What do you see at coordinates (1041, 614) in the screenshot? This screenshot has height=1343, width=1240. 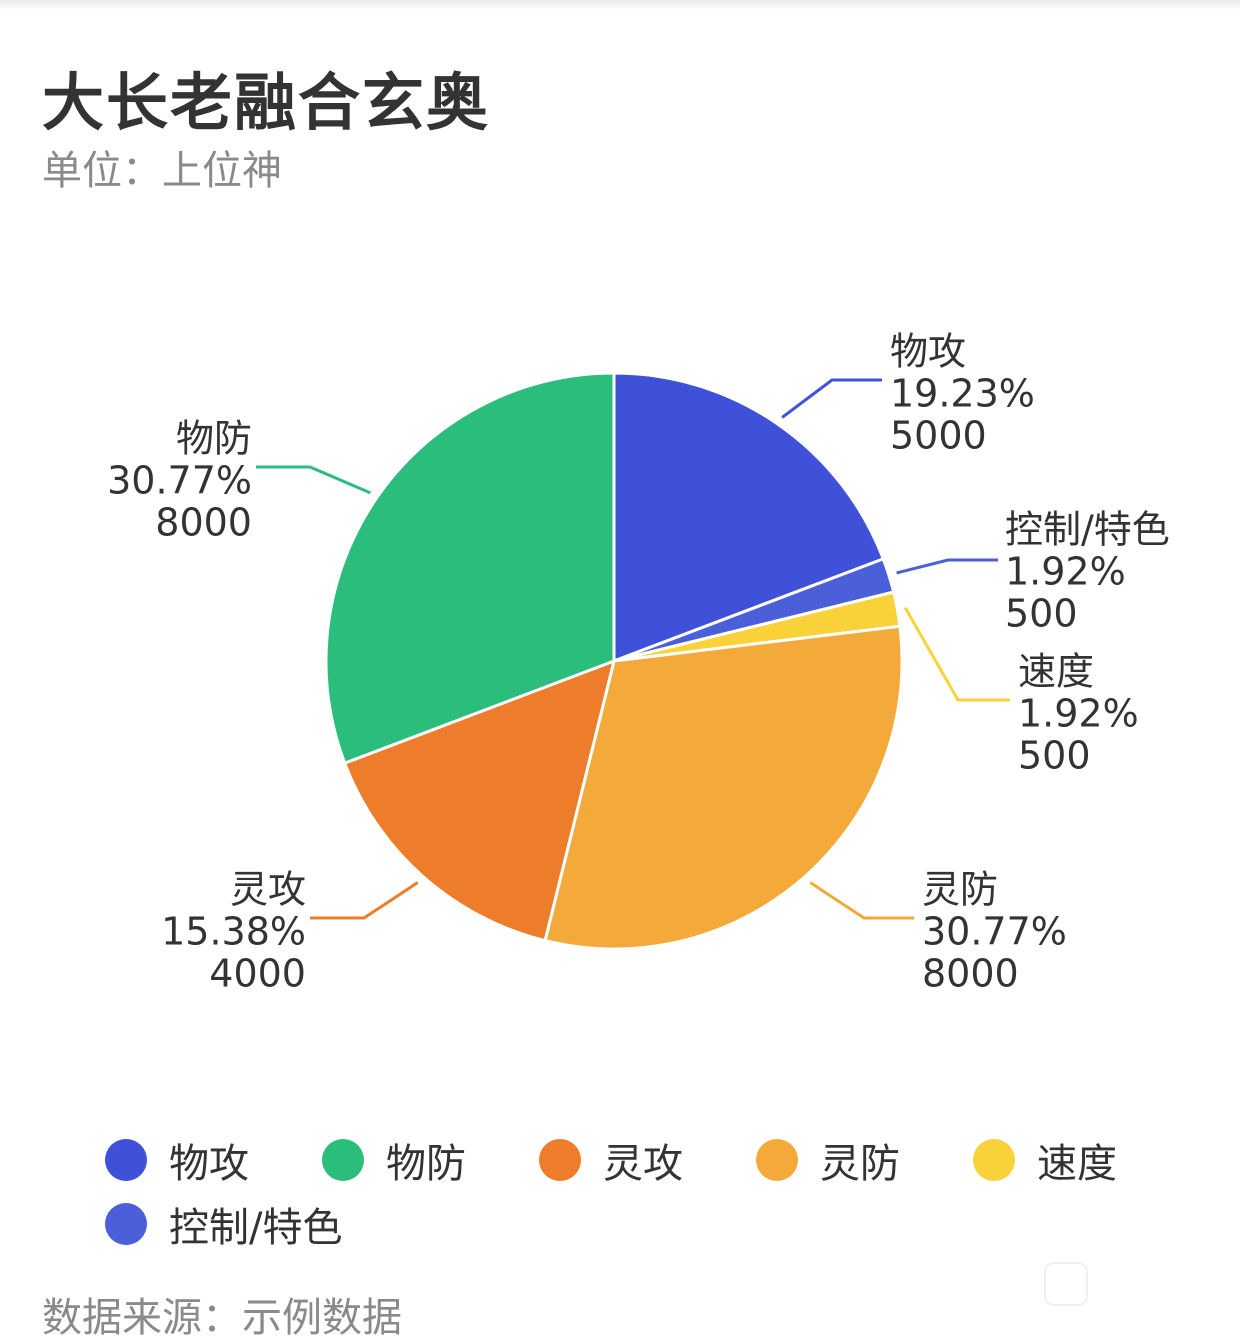 I see `slice-label-value-1: 500` at bounding box center [1041, 614].